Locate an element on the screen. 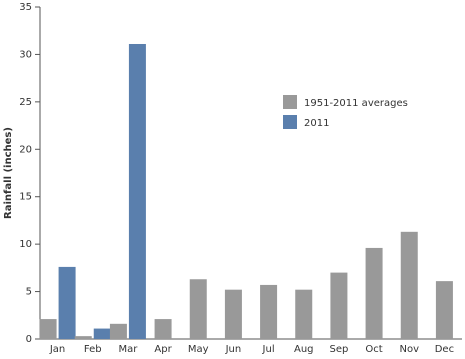 The height and width of the screenshot is (359, 465). y-axis-label: Rainfall (inches) is located at coordinates (8, 173).